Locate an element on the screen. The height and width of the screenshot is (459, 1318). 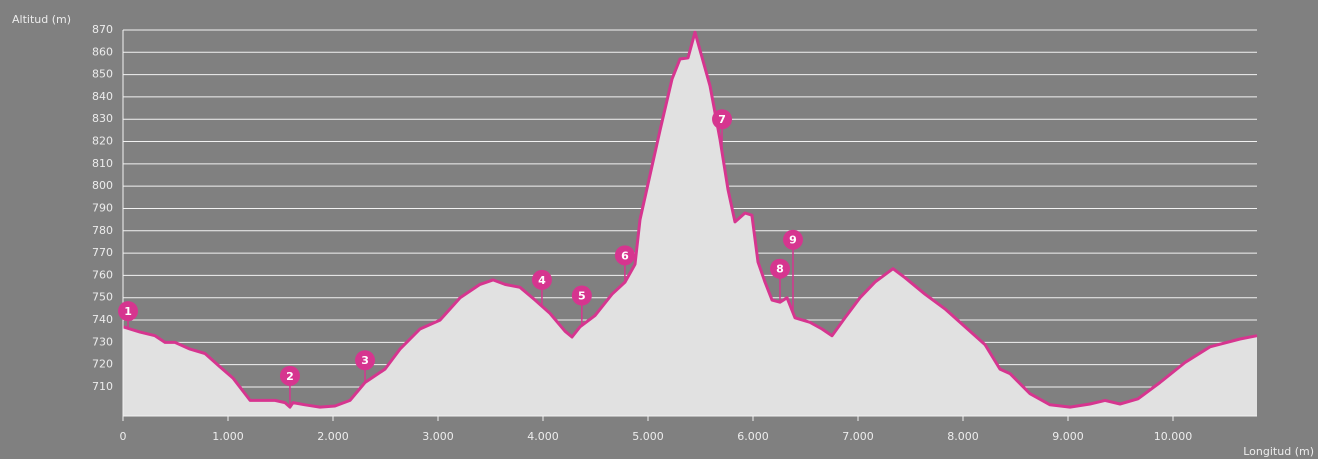
y-tick-label: 840 is located at coordinates (102, 96).